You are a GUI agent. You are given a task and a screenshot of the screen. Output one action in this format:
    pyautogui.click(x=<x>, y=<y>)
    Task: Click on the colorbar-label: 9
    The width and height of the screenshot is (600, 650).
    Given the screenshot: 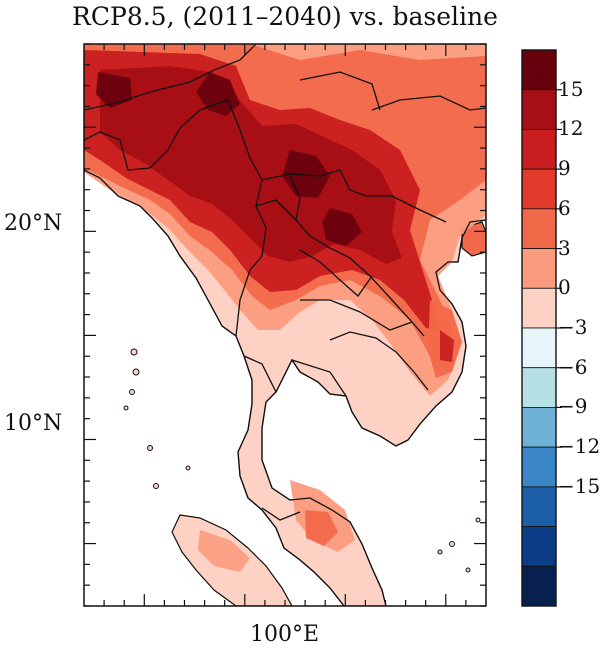 What is the action you would take?
    pyautogui.click(x=564, y=168)
    